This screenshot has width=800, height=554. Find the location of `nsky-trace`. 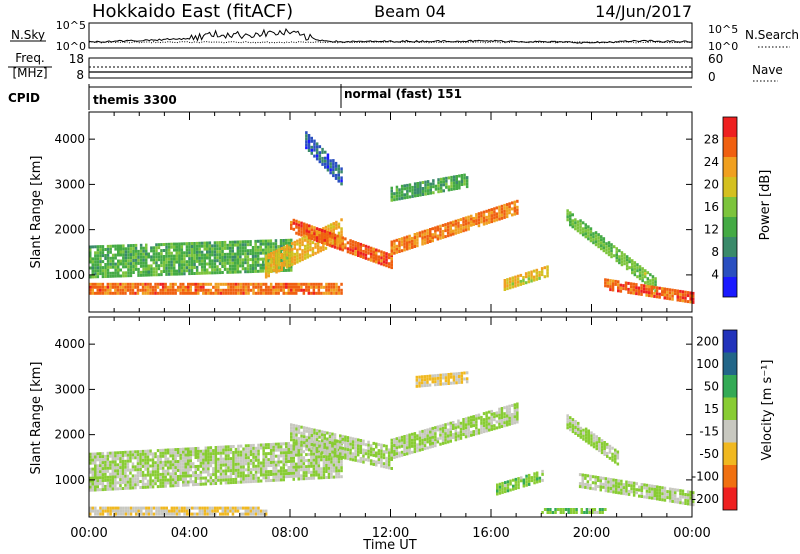

nsky-trace is located at coordinates (390, 36).